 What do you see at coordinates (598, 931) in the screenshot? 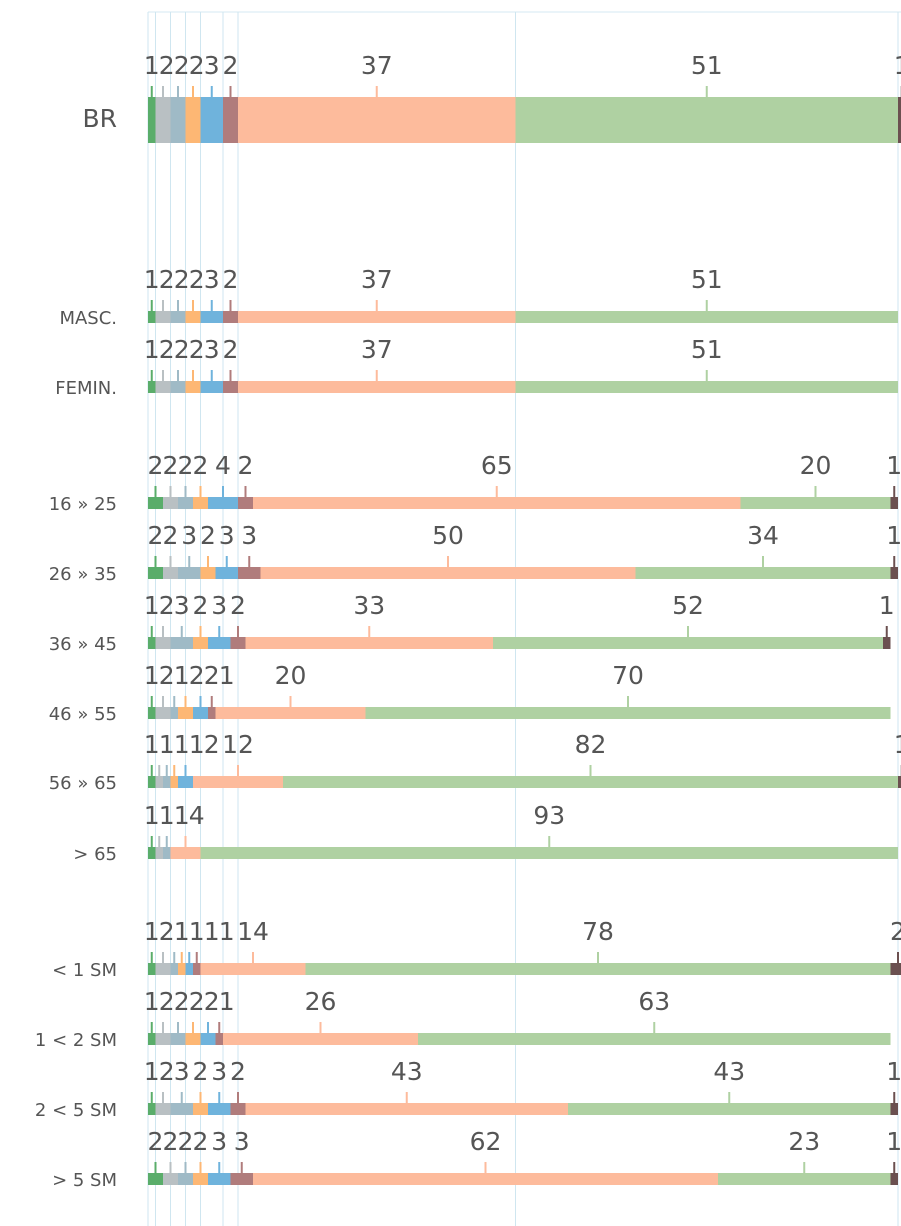
I see `value-label: 78` at bounding box center [598, 931].